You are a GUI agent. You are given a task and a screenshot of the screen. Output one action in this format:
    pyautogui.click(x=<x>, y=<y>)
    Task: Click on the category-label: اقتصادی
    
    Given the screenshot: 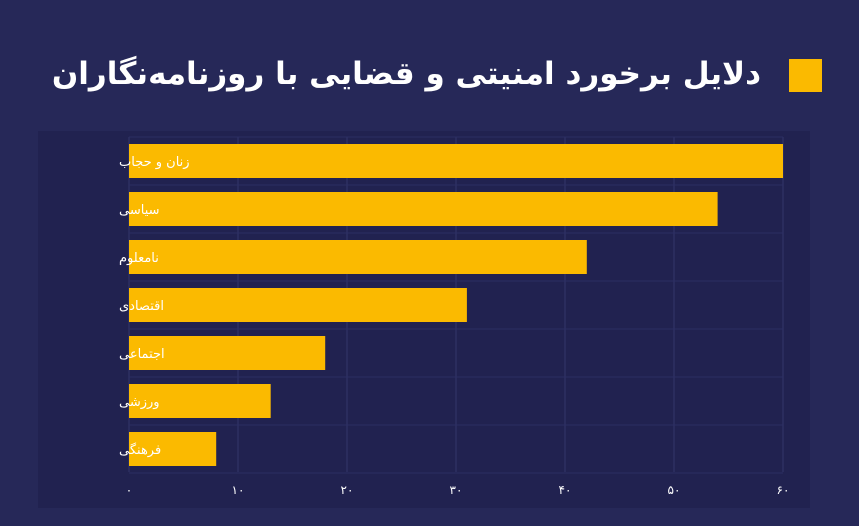 What is the action you would take?
    pyautogui.click(x=141, y=306)
    